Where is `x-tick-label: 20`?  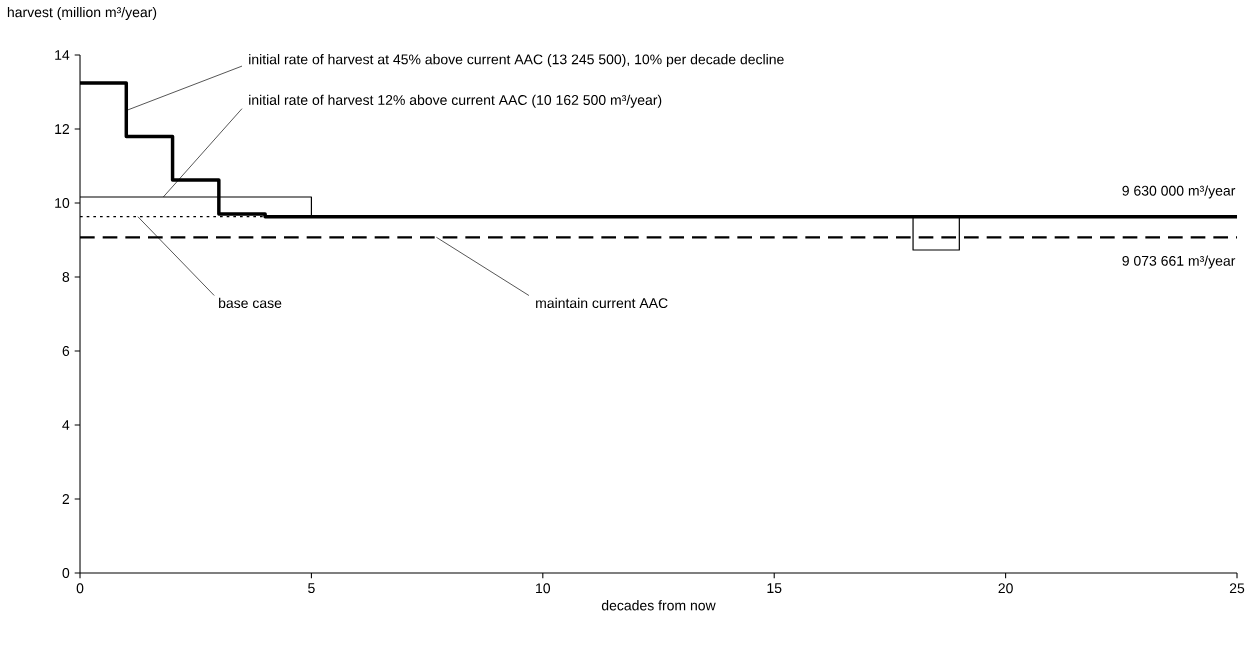
x-tick-label: 20 is located at coordinates (1005, 588).